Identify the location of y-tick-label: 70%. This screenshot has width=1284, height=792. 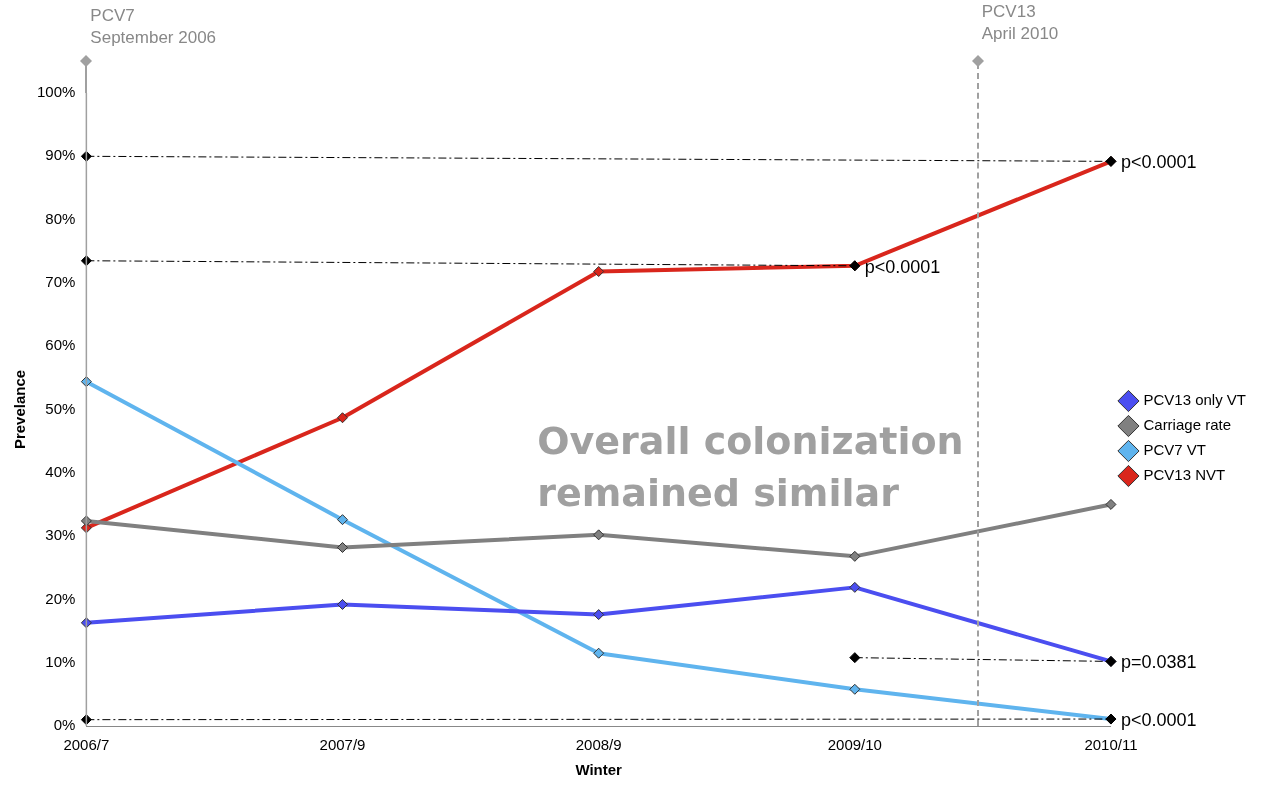
(60, 282).